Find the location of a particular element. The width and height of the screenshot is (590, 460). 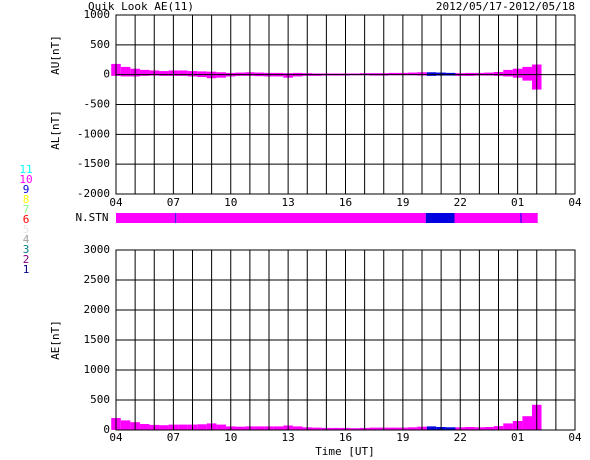

y-tick-label: -500 is located at coordinates (97, 104).